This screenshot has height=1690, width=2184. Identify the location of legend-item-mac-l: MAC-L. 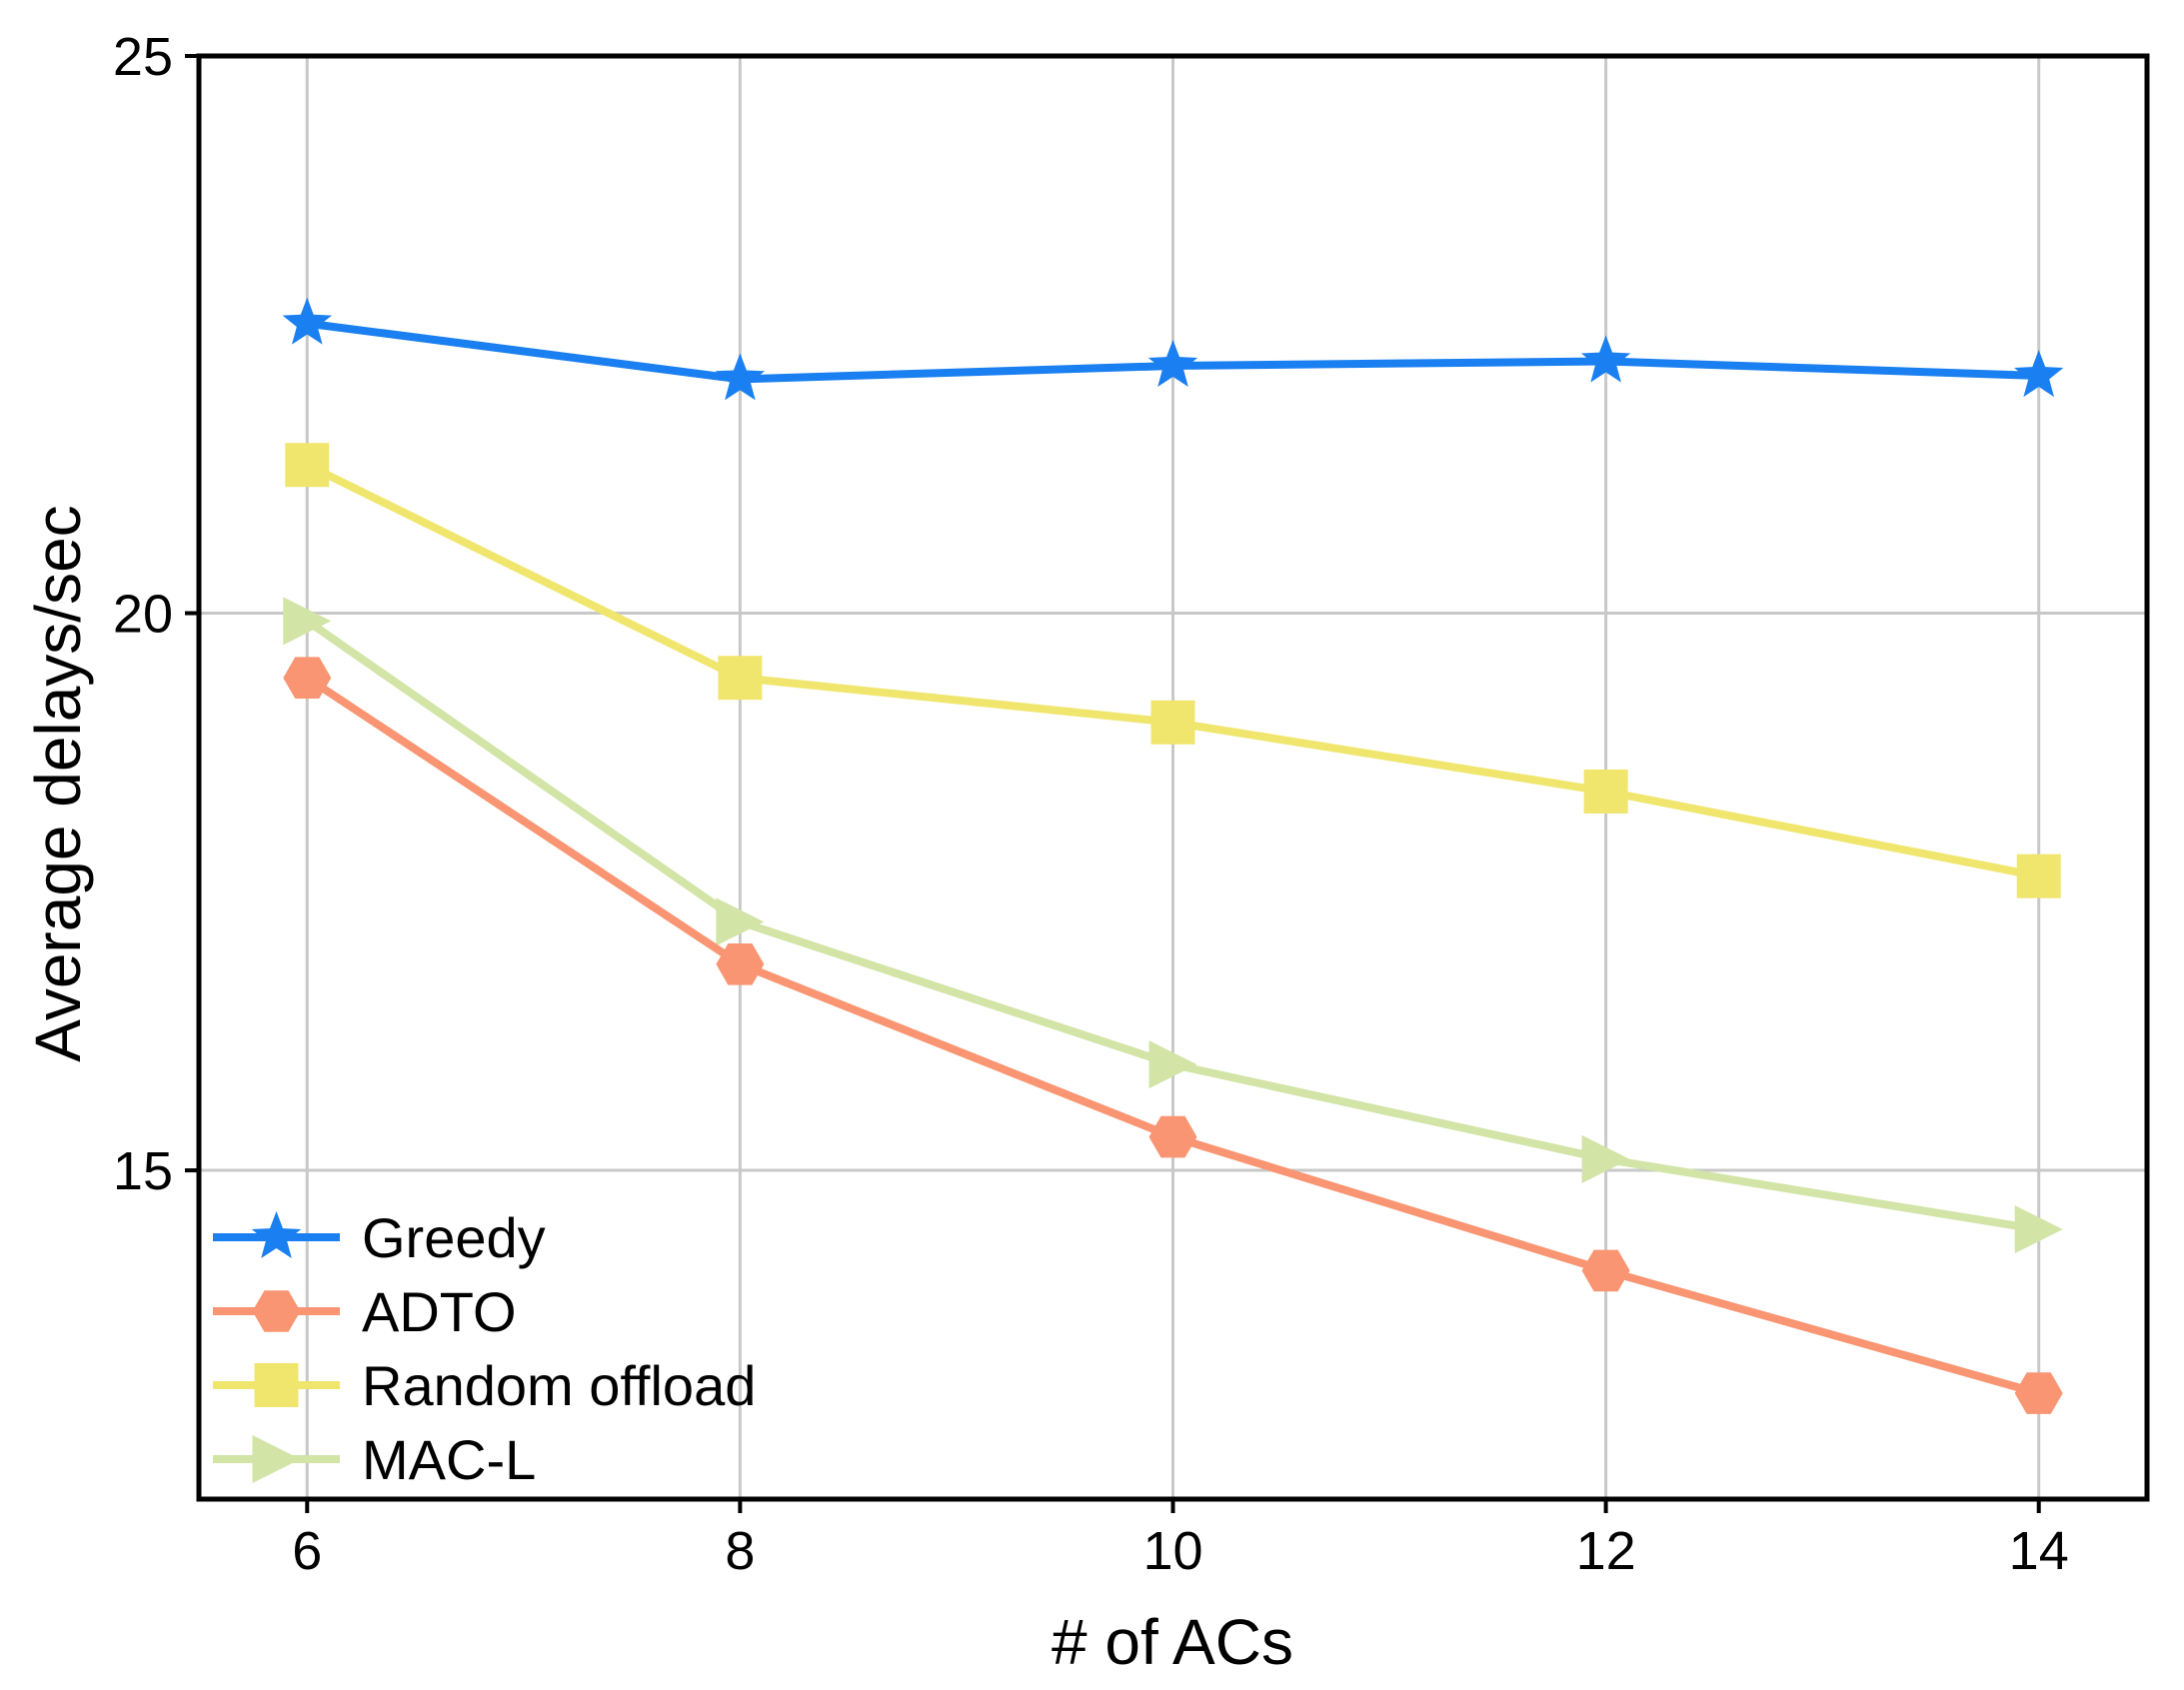
(374, 1459).